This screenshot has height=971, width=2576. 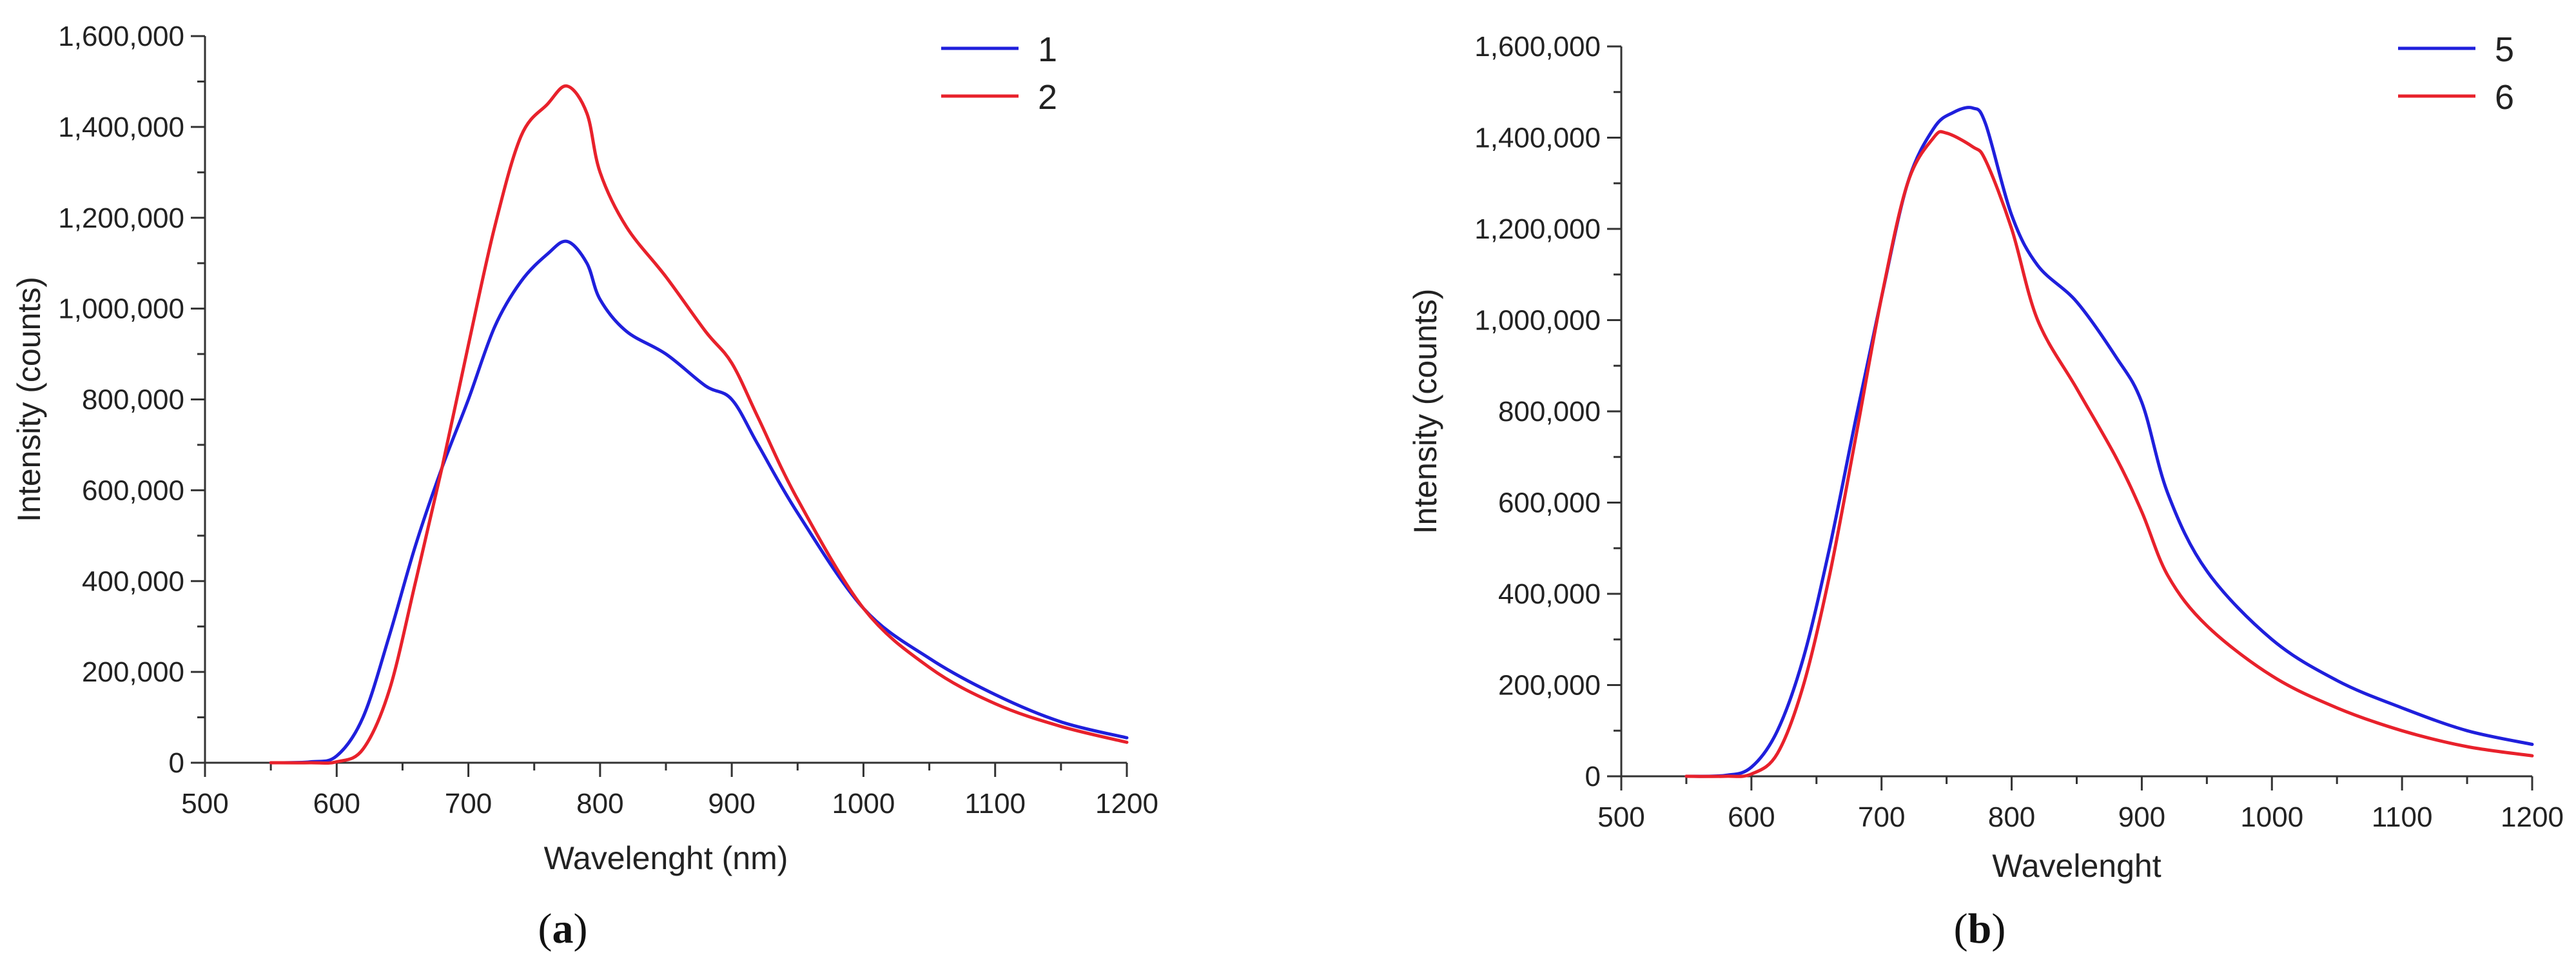 I want to click on y-axis-title-b: Intensity (counts), so click(x=1425, y=412).